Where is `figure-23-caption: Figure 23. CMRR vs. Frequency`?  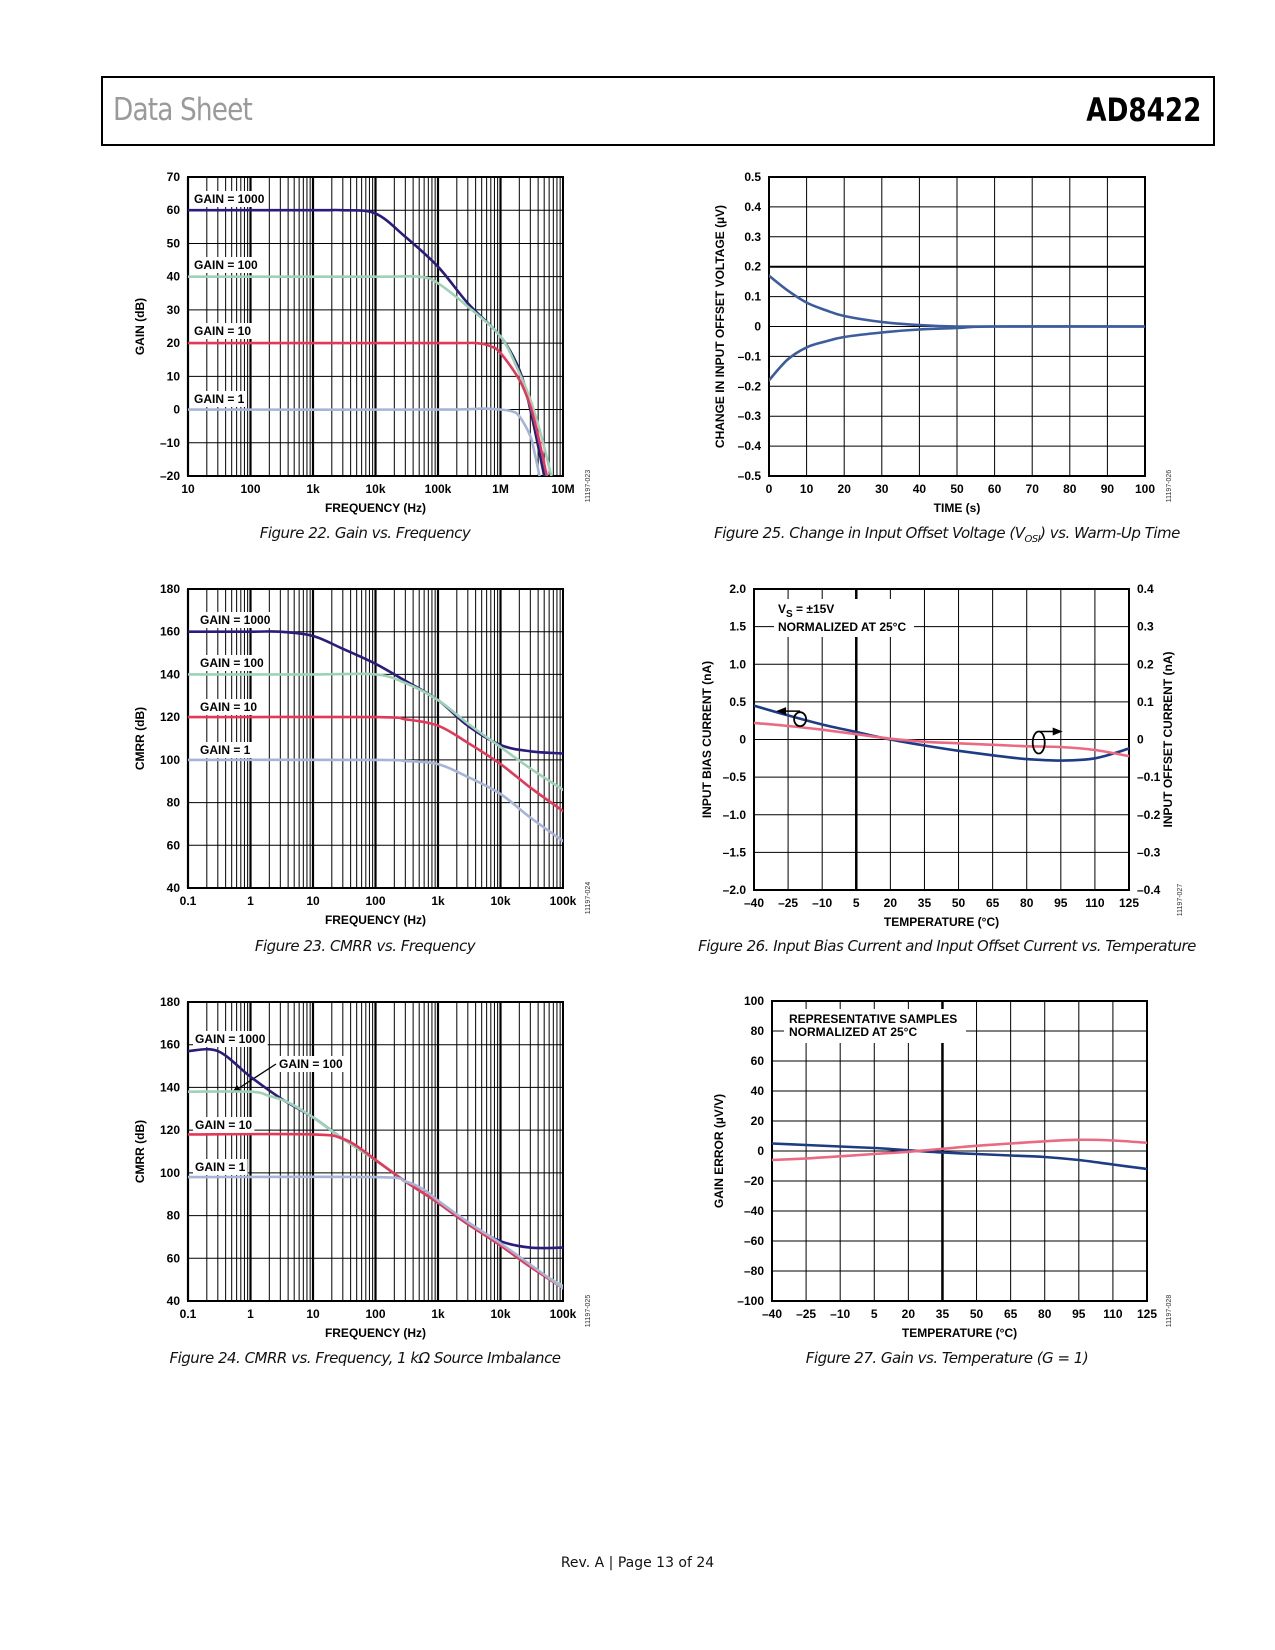 figure-23-caption: Figure 23. CMRR vs. Frequency is located at coordinates (365, 946).